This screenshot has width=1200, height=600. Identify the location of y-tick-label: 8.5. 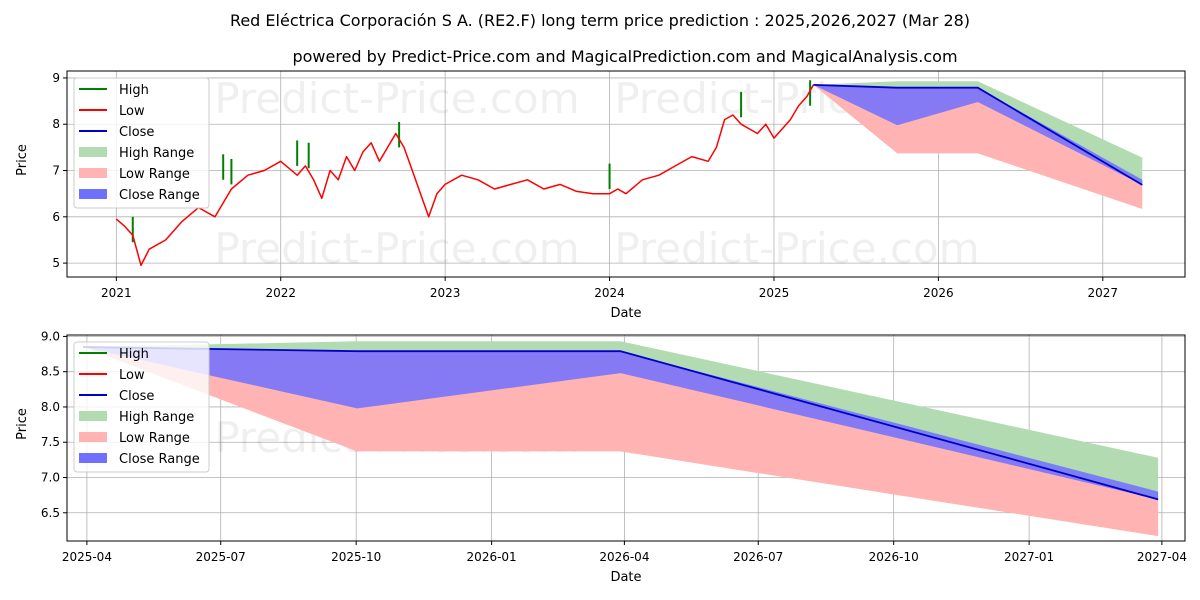
(50, 372).